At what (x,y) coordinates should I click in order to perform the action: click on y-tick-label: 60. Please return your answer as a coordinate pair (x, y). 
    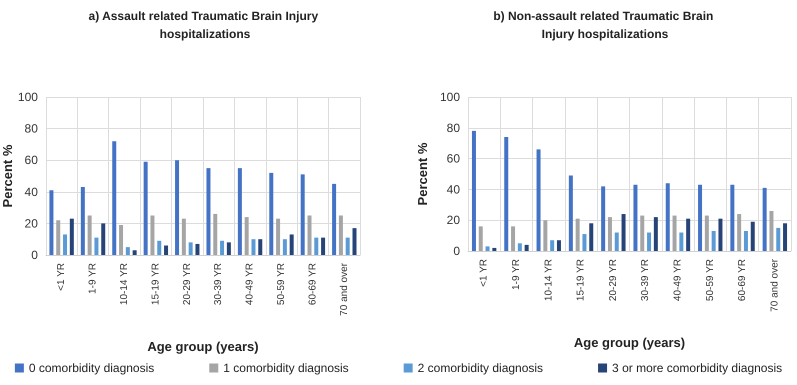
    Looking at the image, I should click on (453, 159).